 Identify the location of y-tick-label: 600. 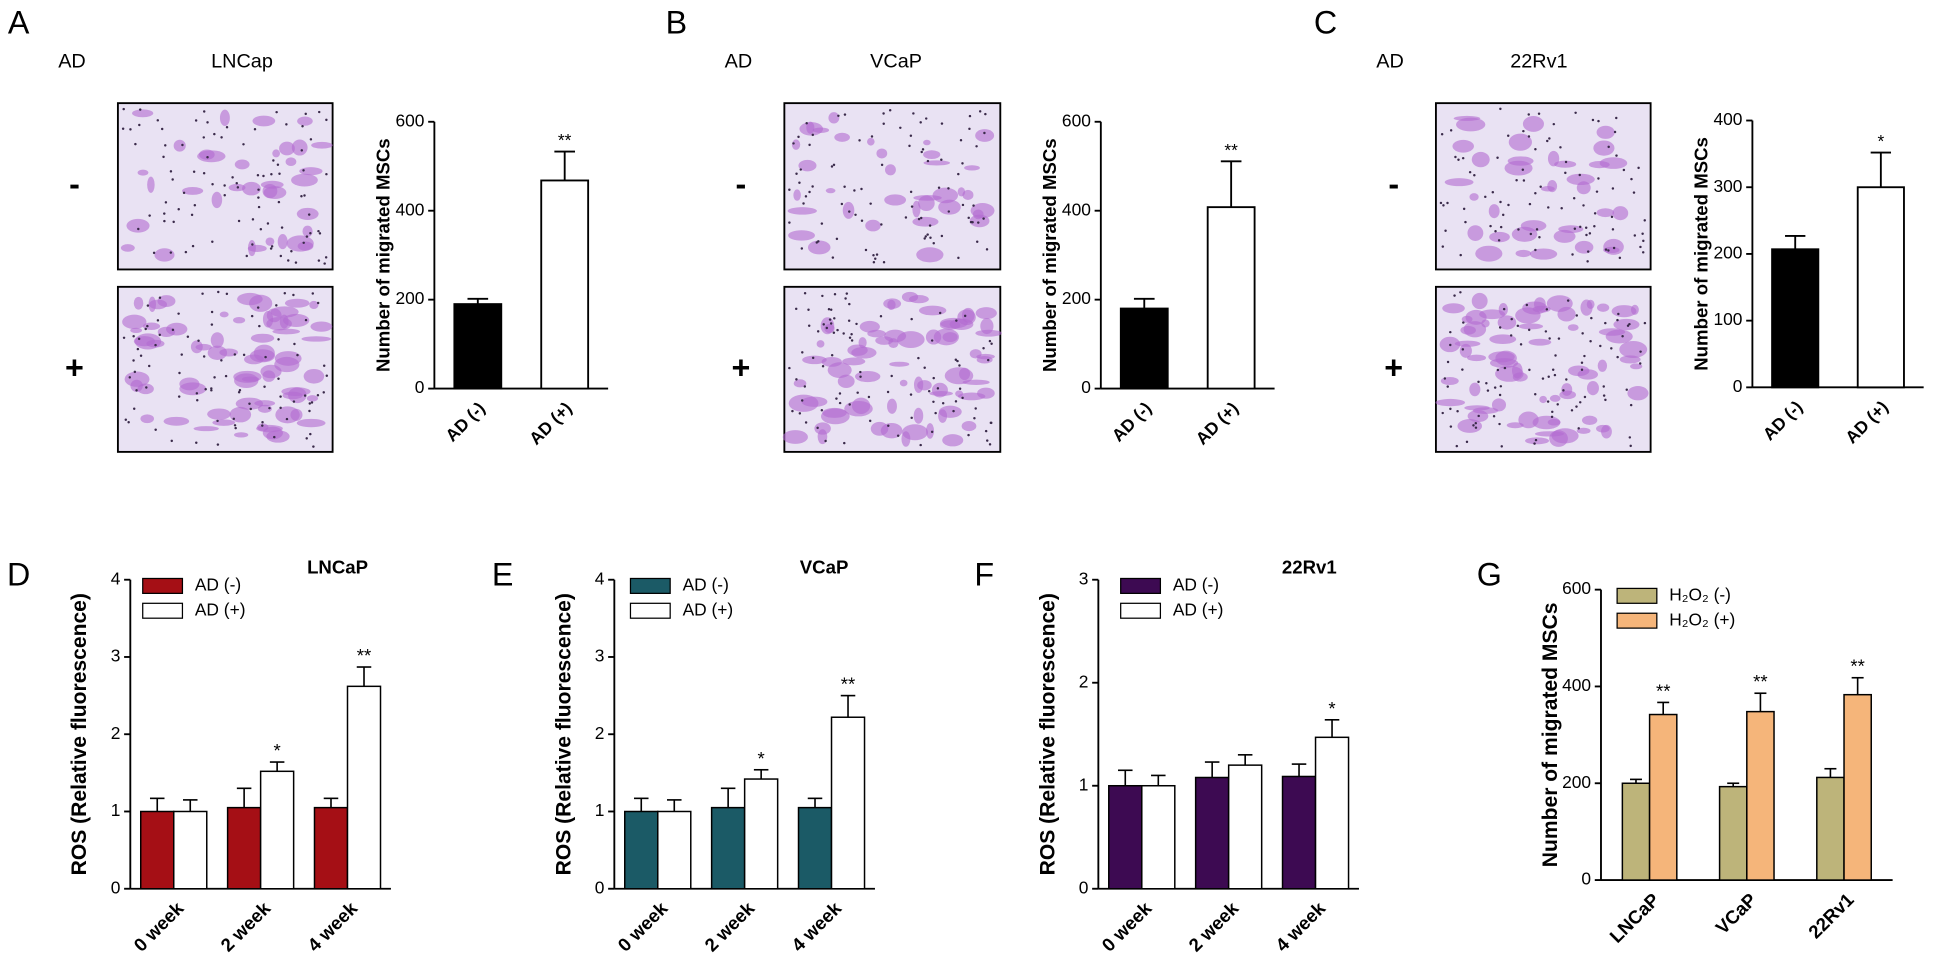
(1576, 588).